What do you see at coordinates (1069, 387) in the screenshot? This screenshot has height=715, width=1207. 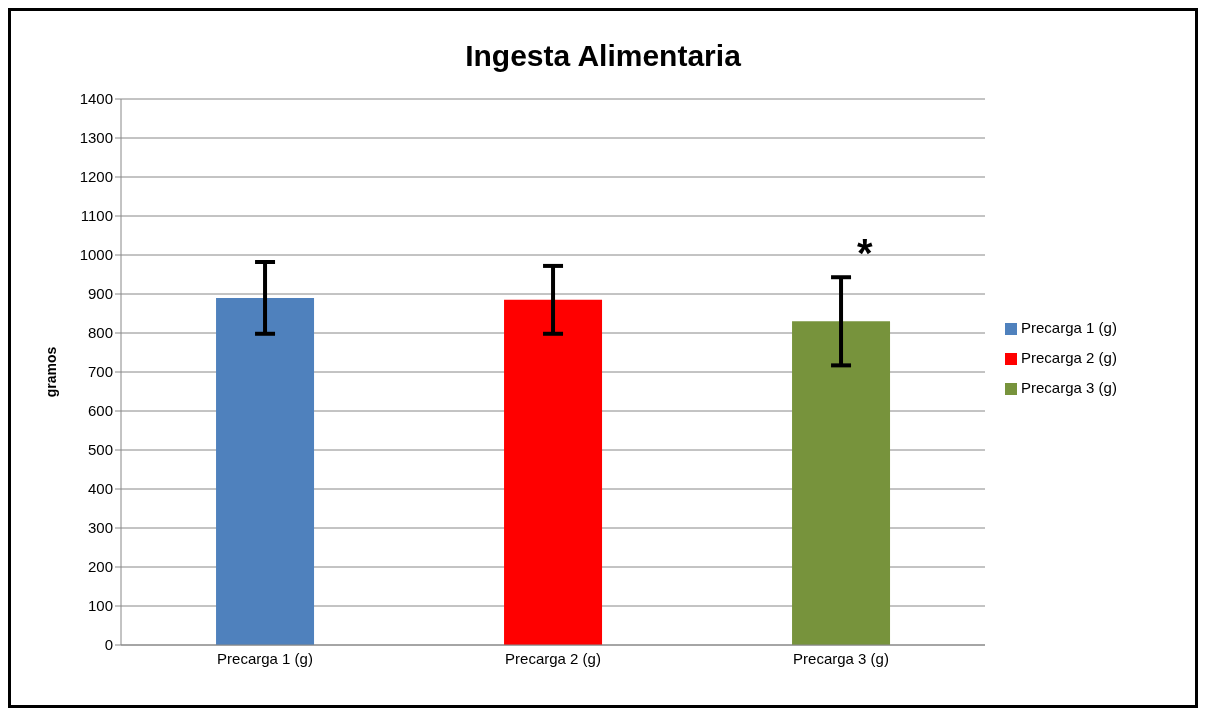 I see `legend-label: Precarga 3 (g)` at bounding box center [1069, 387].